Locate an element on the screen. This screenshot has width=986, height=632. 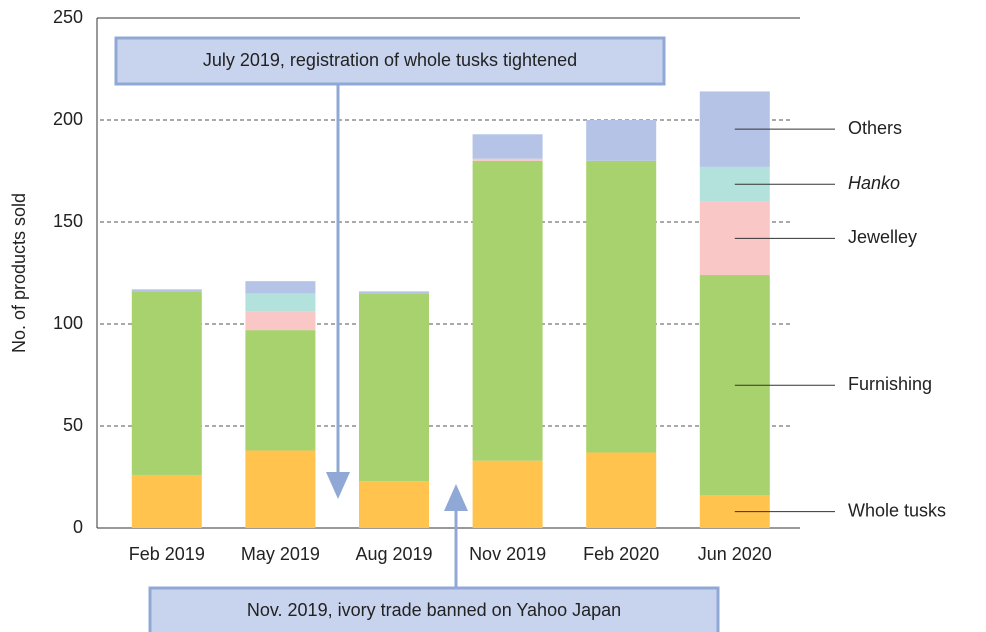
x-tick-label: May 2019 is located at coordinates (280, 554).